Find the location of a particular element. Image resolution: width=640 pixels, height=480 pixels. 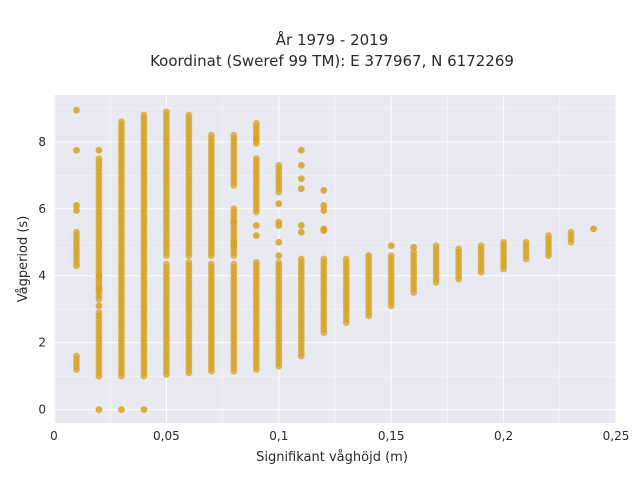

x-axis-label: Signifikant våghöjd (m) is located at coordinates (332, 457).